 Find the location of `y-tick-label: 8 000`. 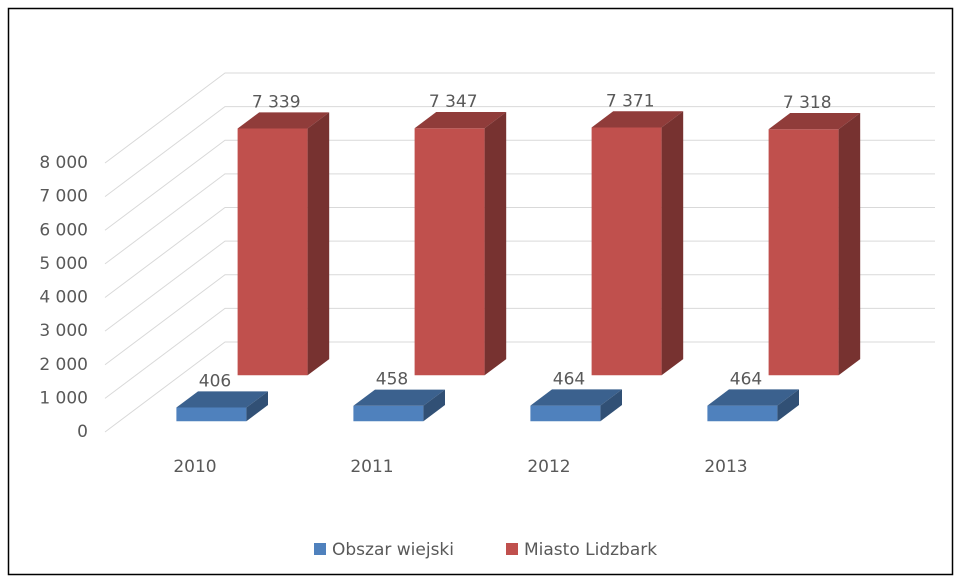

y-tick-label: 8 000 is located at coordinates (63, 163).